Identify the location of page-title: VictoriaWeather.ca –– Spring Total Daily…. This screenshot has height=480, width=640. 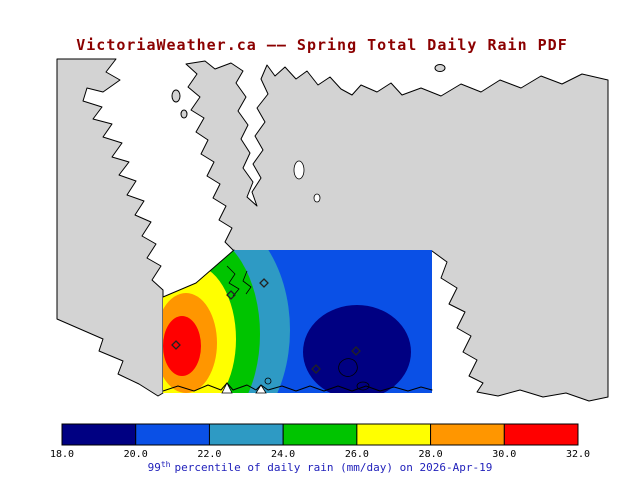
(322, 45).